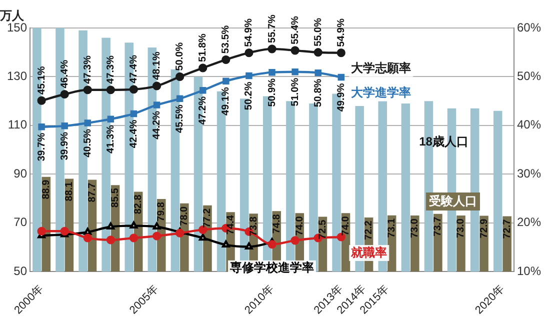 This screenshot has width=550, height=322. What do you see at coordinates (392, 228) in the screenshot?
I see `data-label: 73.1` at bounding box center [392, 228].